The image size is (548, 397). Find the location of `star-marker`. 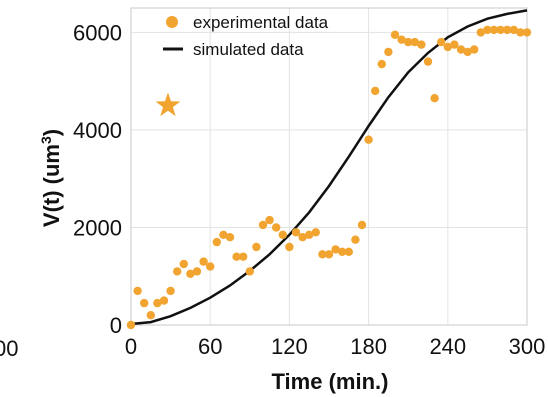

star-marker is located at coordinates (168, 104).